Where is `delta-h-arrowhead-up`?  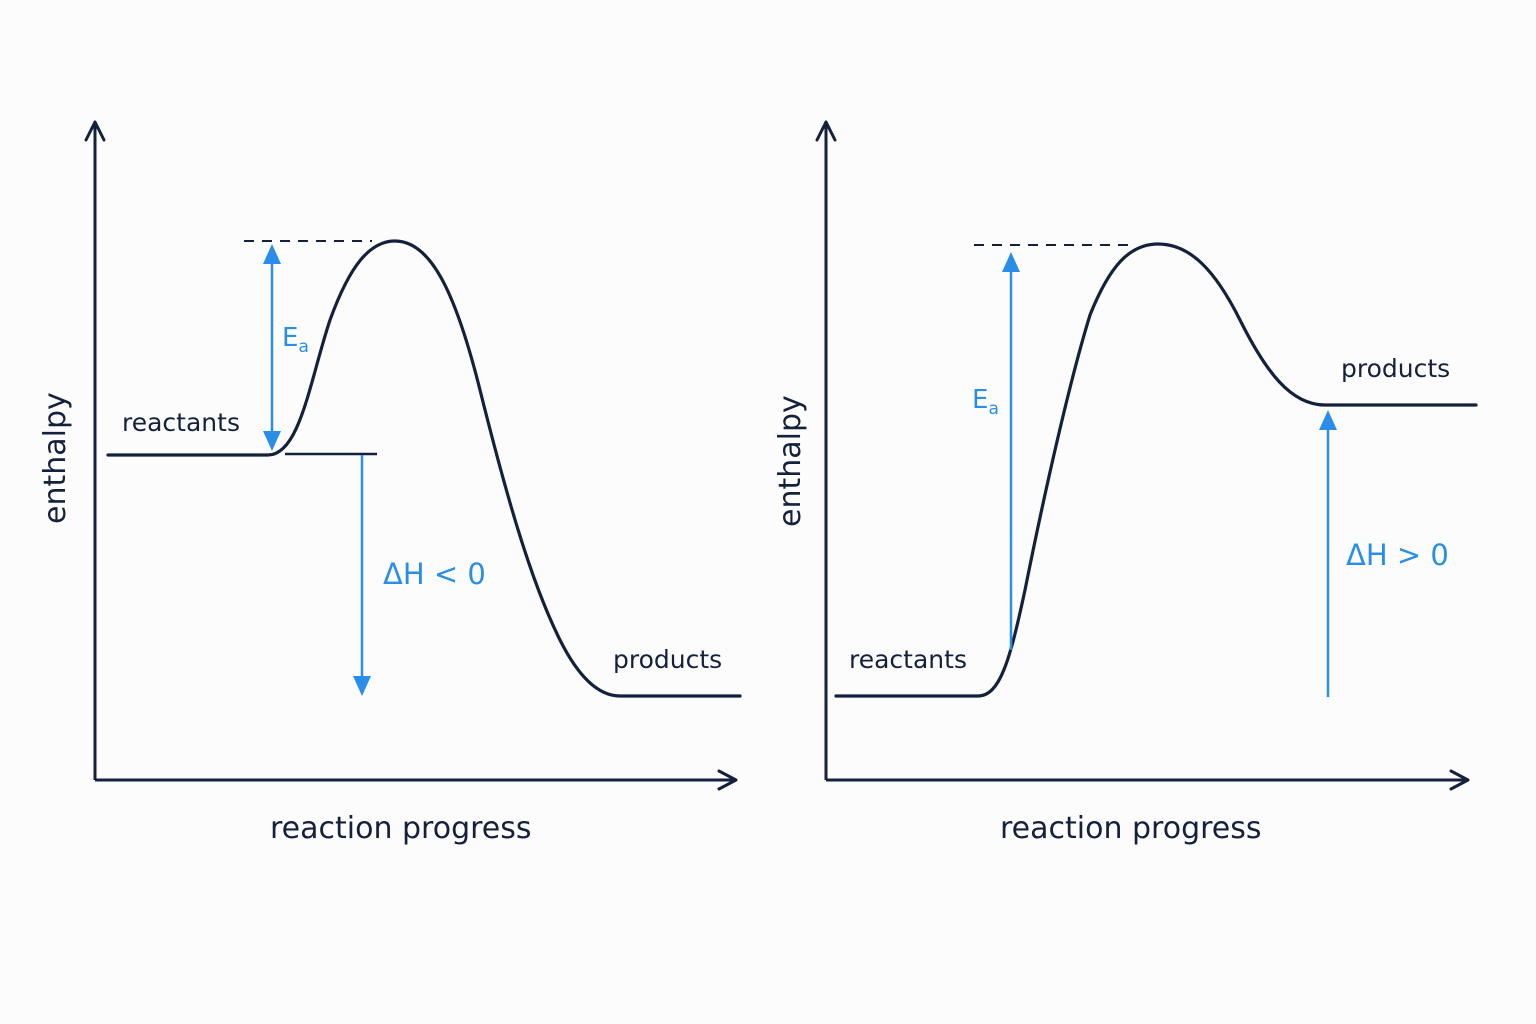
delta-h-arrowhead-up is located at coordinates (1328, 420).